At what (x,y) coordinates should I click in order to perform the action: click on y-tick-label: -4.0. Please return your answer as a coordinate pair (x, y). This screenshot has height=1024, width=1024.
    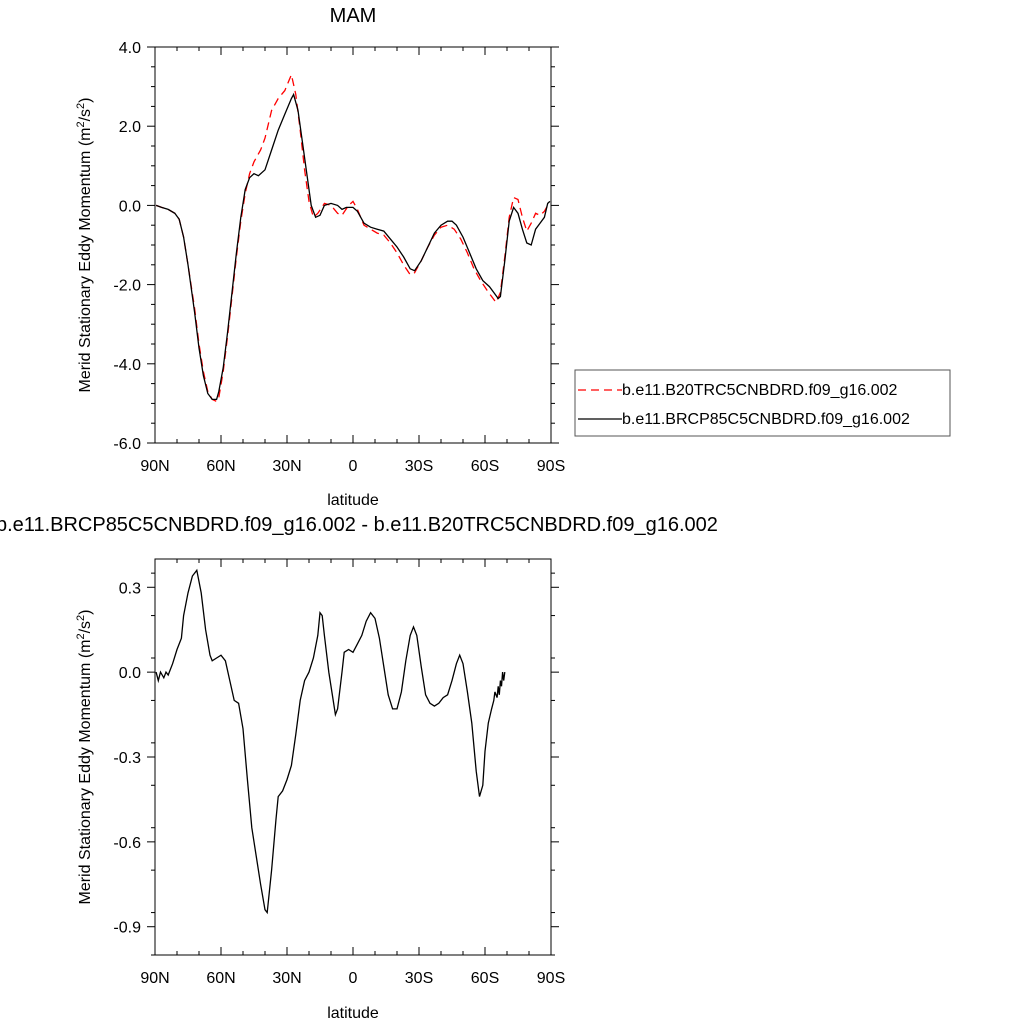
    Looking at the image, I should click on (127, 365).